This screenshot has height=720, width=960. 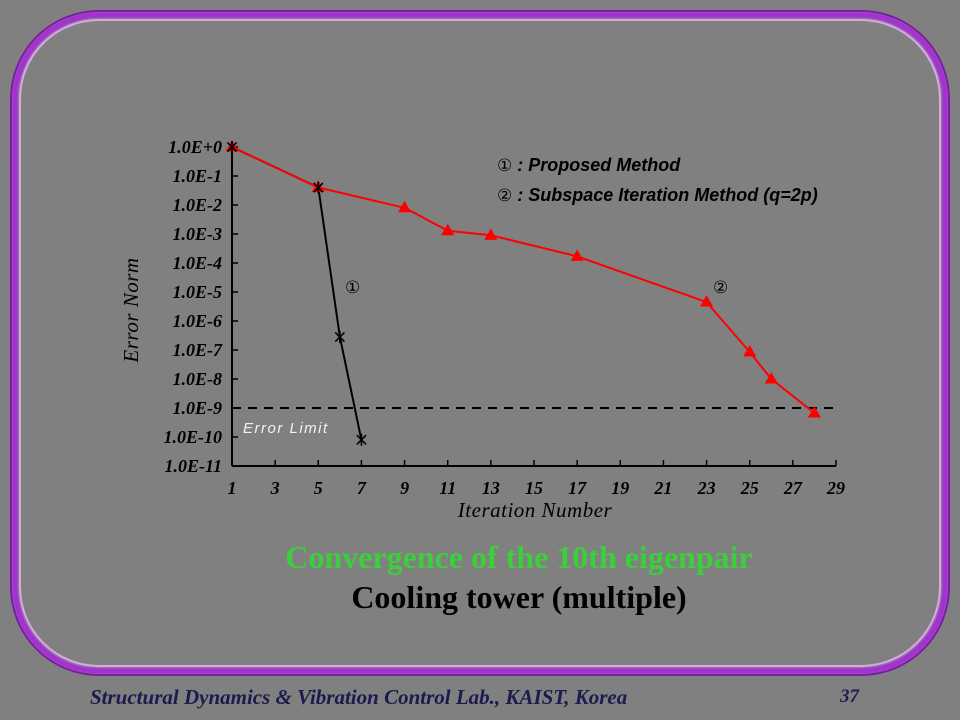 What do you see at coordinates (352, 288) in the screenshot?
I see `curve-label-proposed-method: ①` at bounding box center [352, 288].